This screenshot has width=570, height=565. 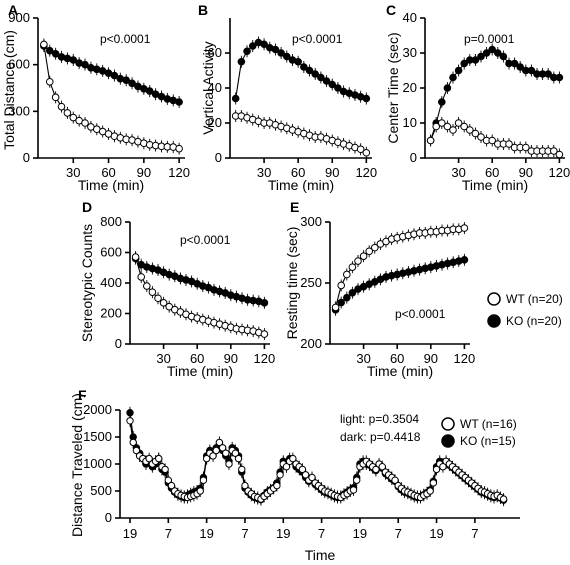 What do you see at coordinates (311, 282) in the screenshot?
I see `y-tick-label-e: 250` at bounding box center [311, 282].